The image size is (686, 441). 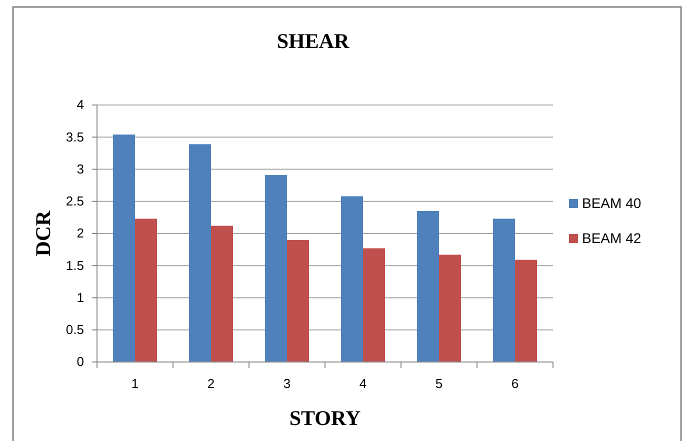 I want to click on y-tick-label: 1.5, so click(x=75, y=265).